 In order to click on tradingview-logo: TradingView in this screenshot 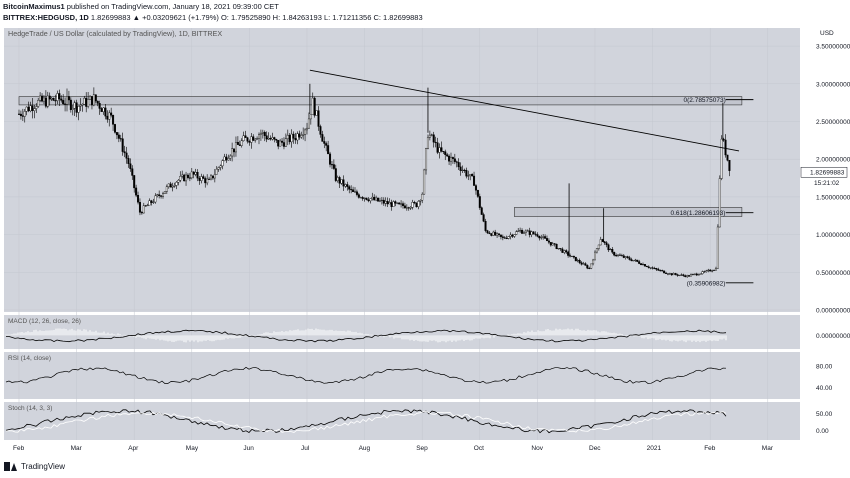, I will do `click(34, 466)`.